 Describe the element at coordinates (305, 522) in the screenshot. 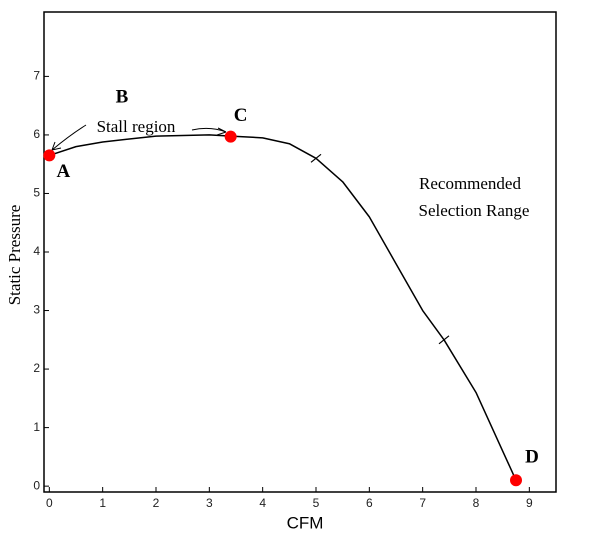

I see `x-axis-label: CFM` at that location.